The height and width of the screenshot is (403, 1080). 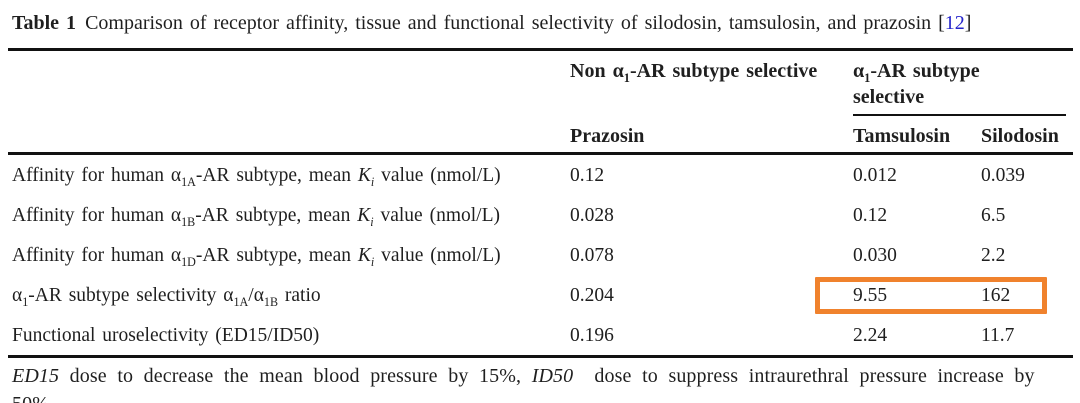 I want to click on footnote-ed15: ED15, so click(x=36, y=376).